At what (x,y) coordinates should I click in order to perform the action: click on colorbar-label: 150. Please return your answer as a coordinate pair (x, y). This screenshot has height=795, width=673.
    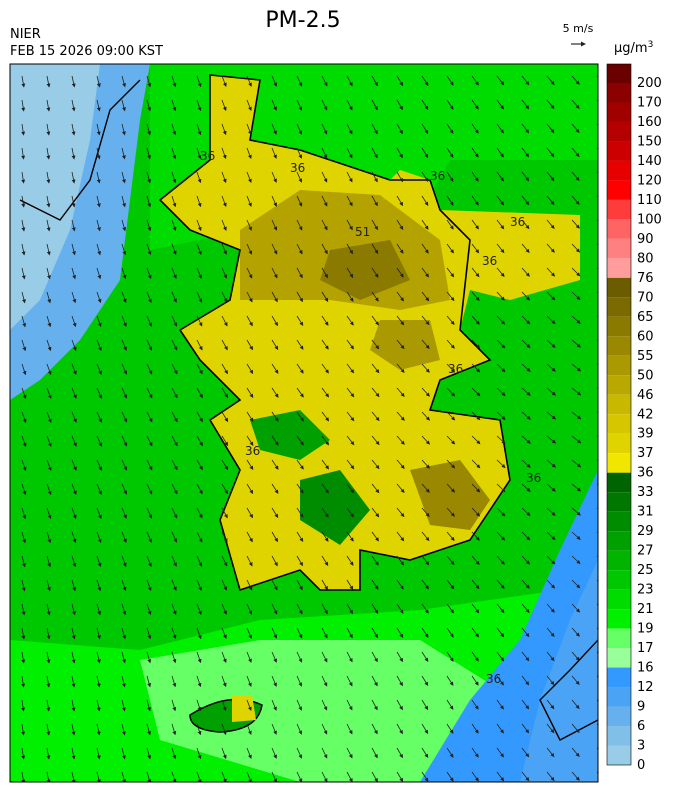
    Looking at the image, I should click on (649, 141).